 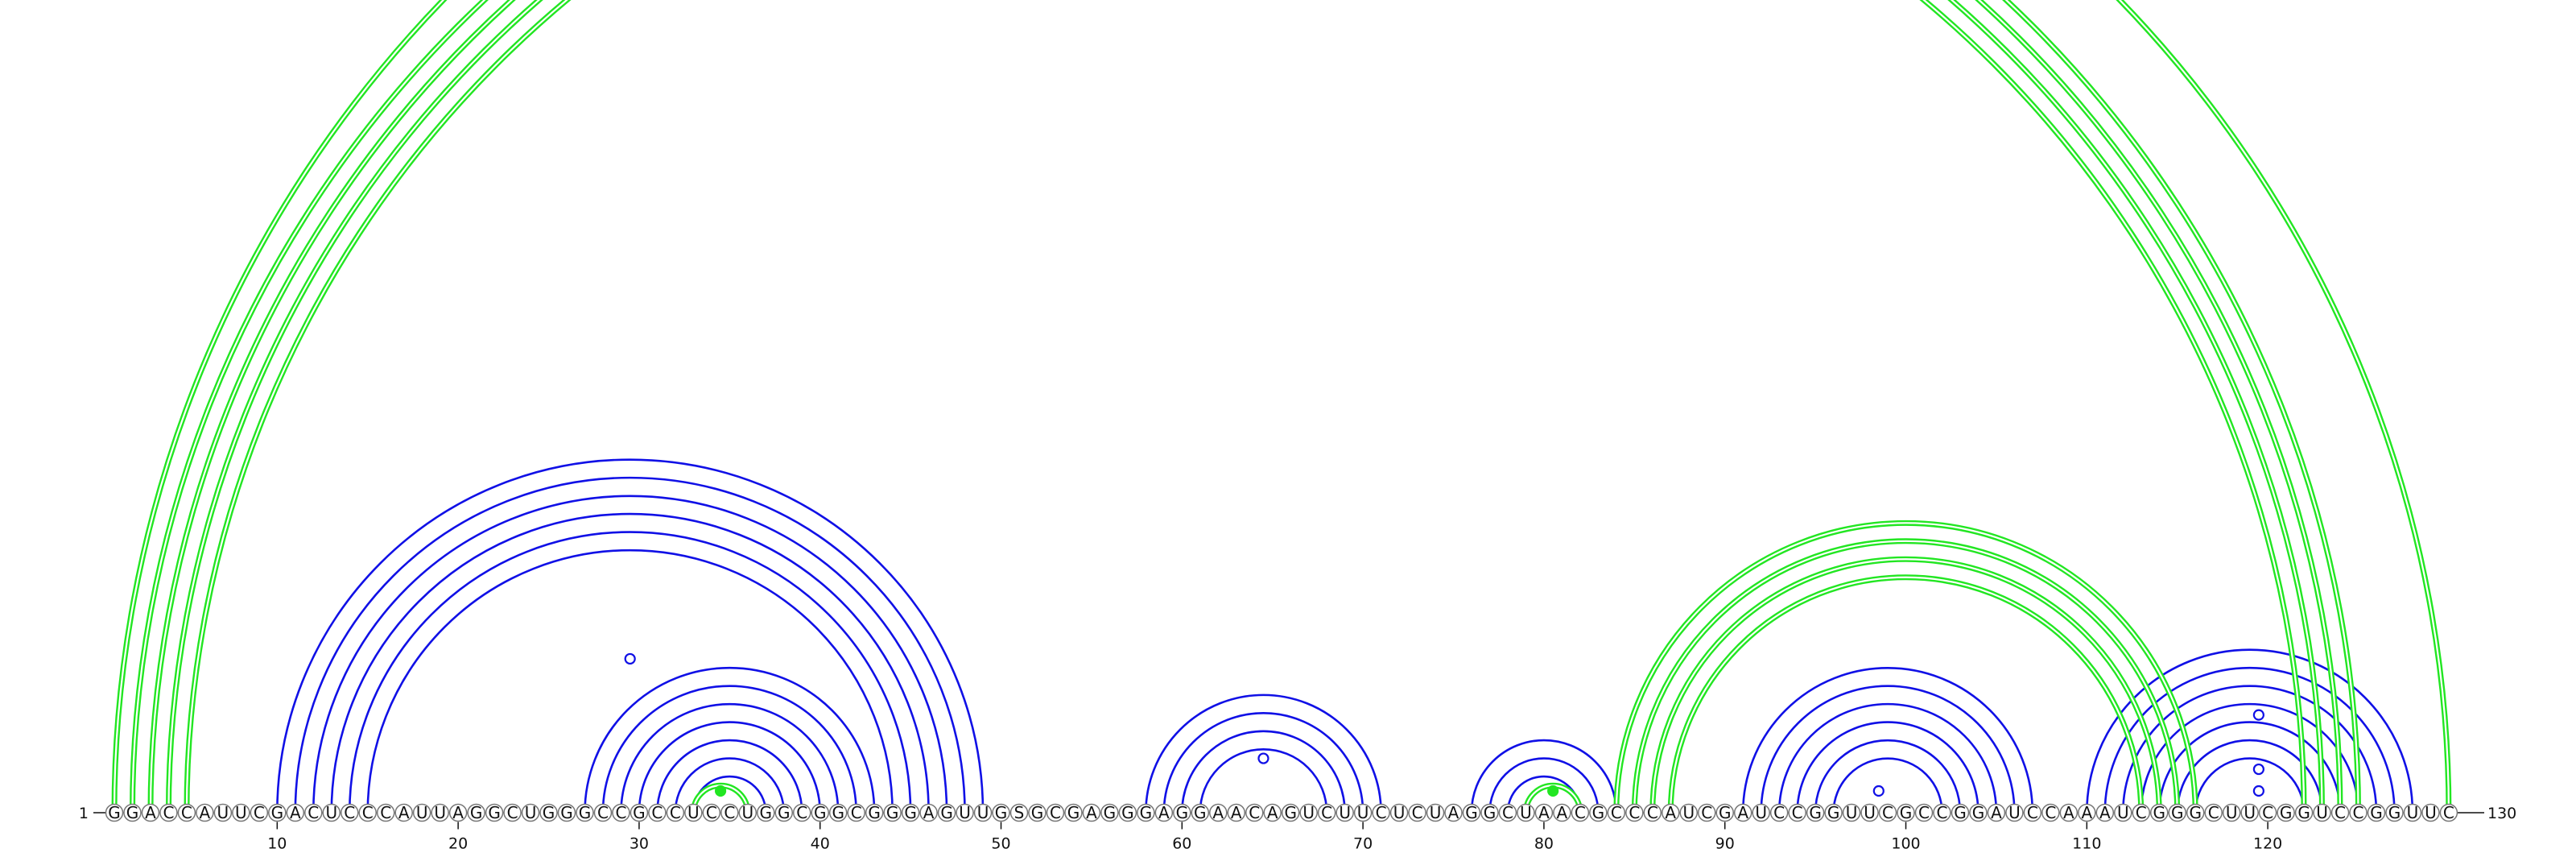 I want to click on tick-label: 40, so click(x=820, y=844).